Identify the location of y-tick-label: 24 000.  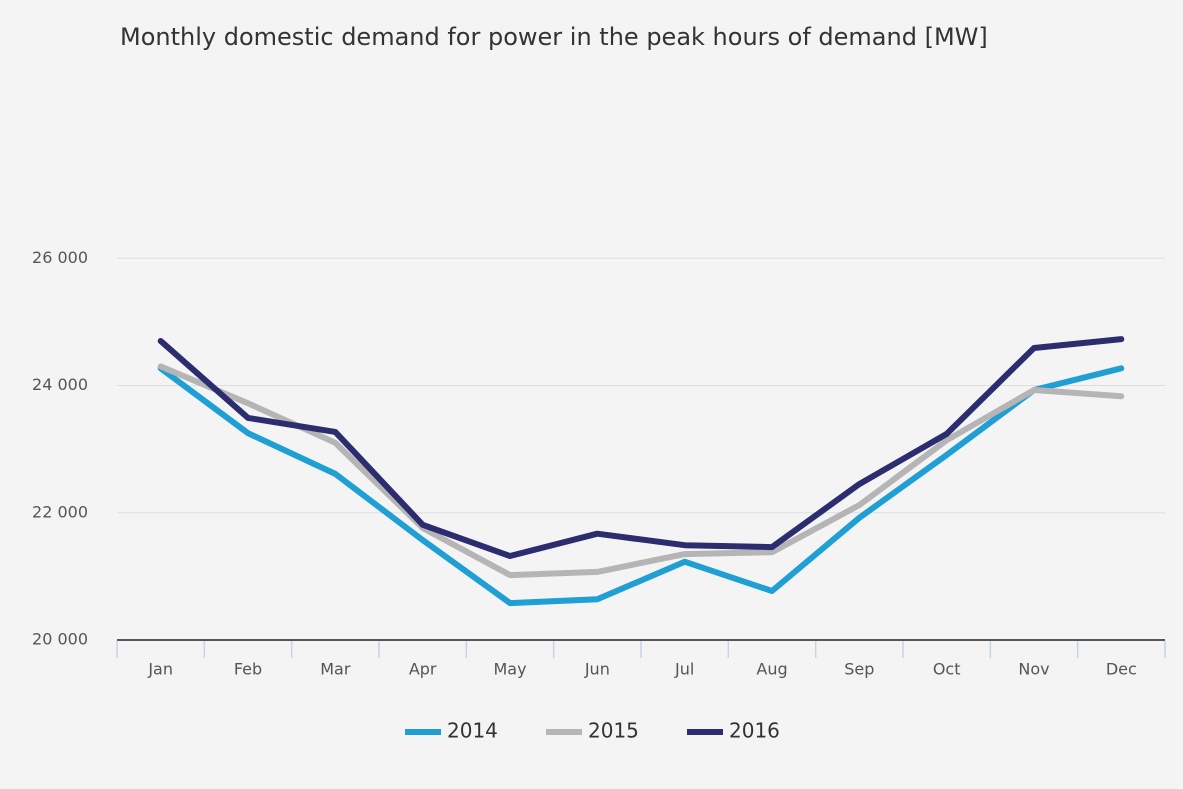
(60, 384).